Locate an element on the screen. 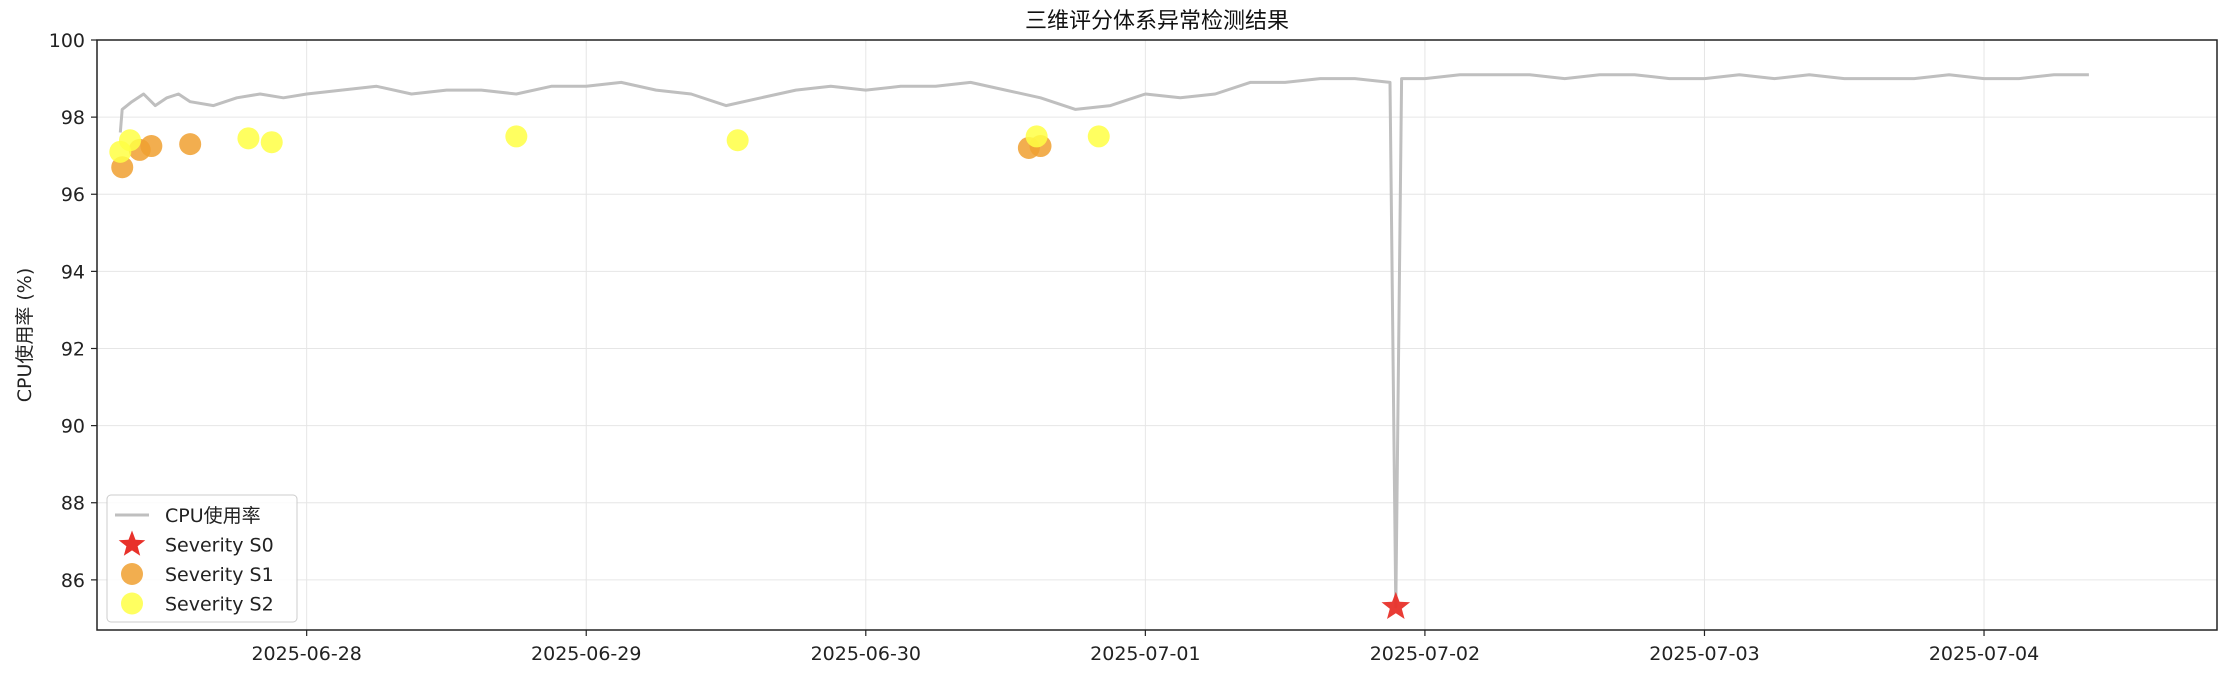  chart-title: 三维评分体系异常检测结果 is located at coordinates (1157, 21).